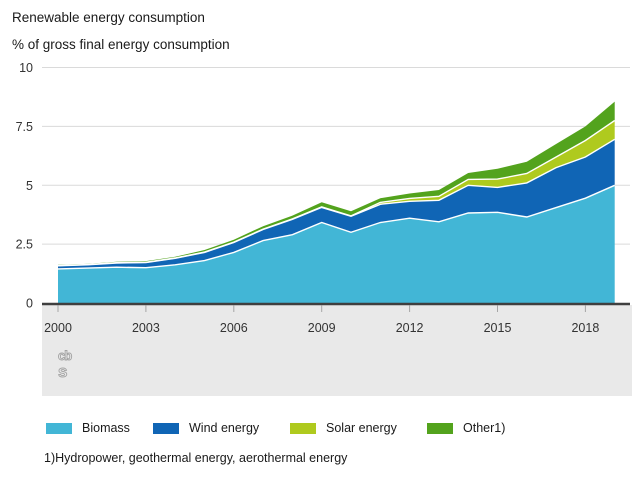  I want to click on y-tick-label: 5, so click(29, 186).